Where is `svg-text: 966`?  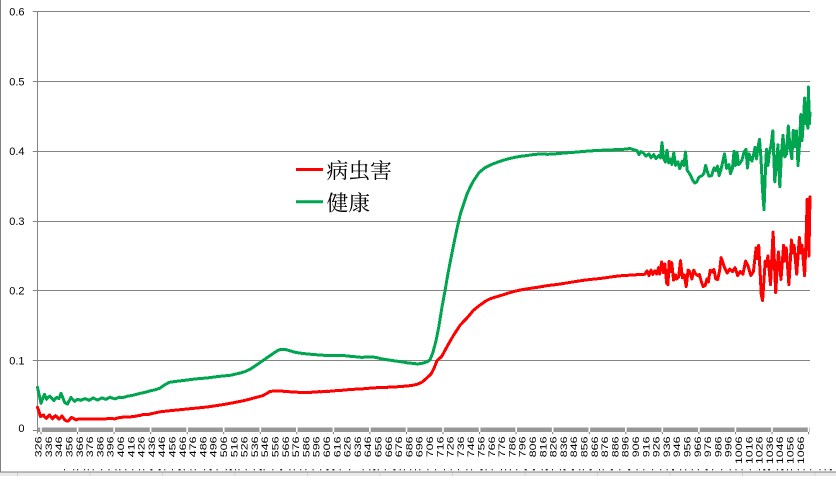 svg-text: 966 is located at coordinates (698, 447).